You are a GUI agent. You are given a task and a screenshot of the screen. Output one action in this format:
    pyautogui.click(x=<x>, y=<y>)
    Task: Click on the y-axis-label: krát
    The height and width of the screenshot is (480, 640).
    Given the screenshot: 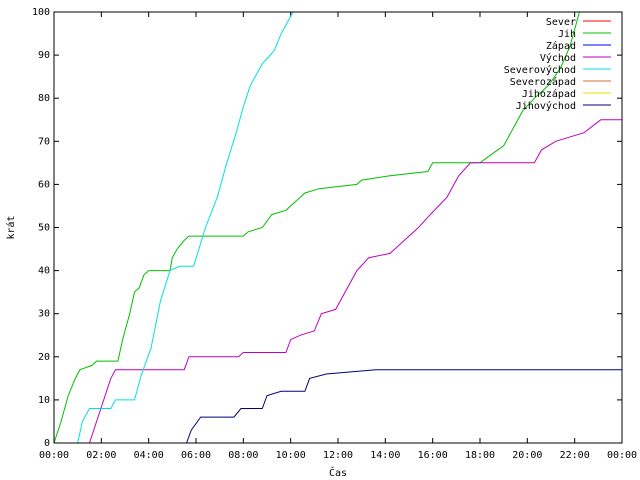 What is the action you would take?
    pyautogui.click(x=11, y=227)
    